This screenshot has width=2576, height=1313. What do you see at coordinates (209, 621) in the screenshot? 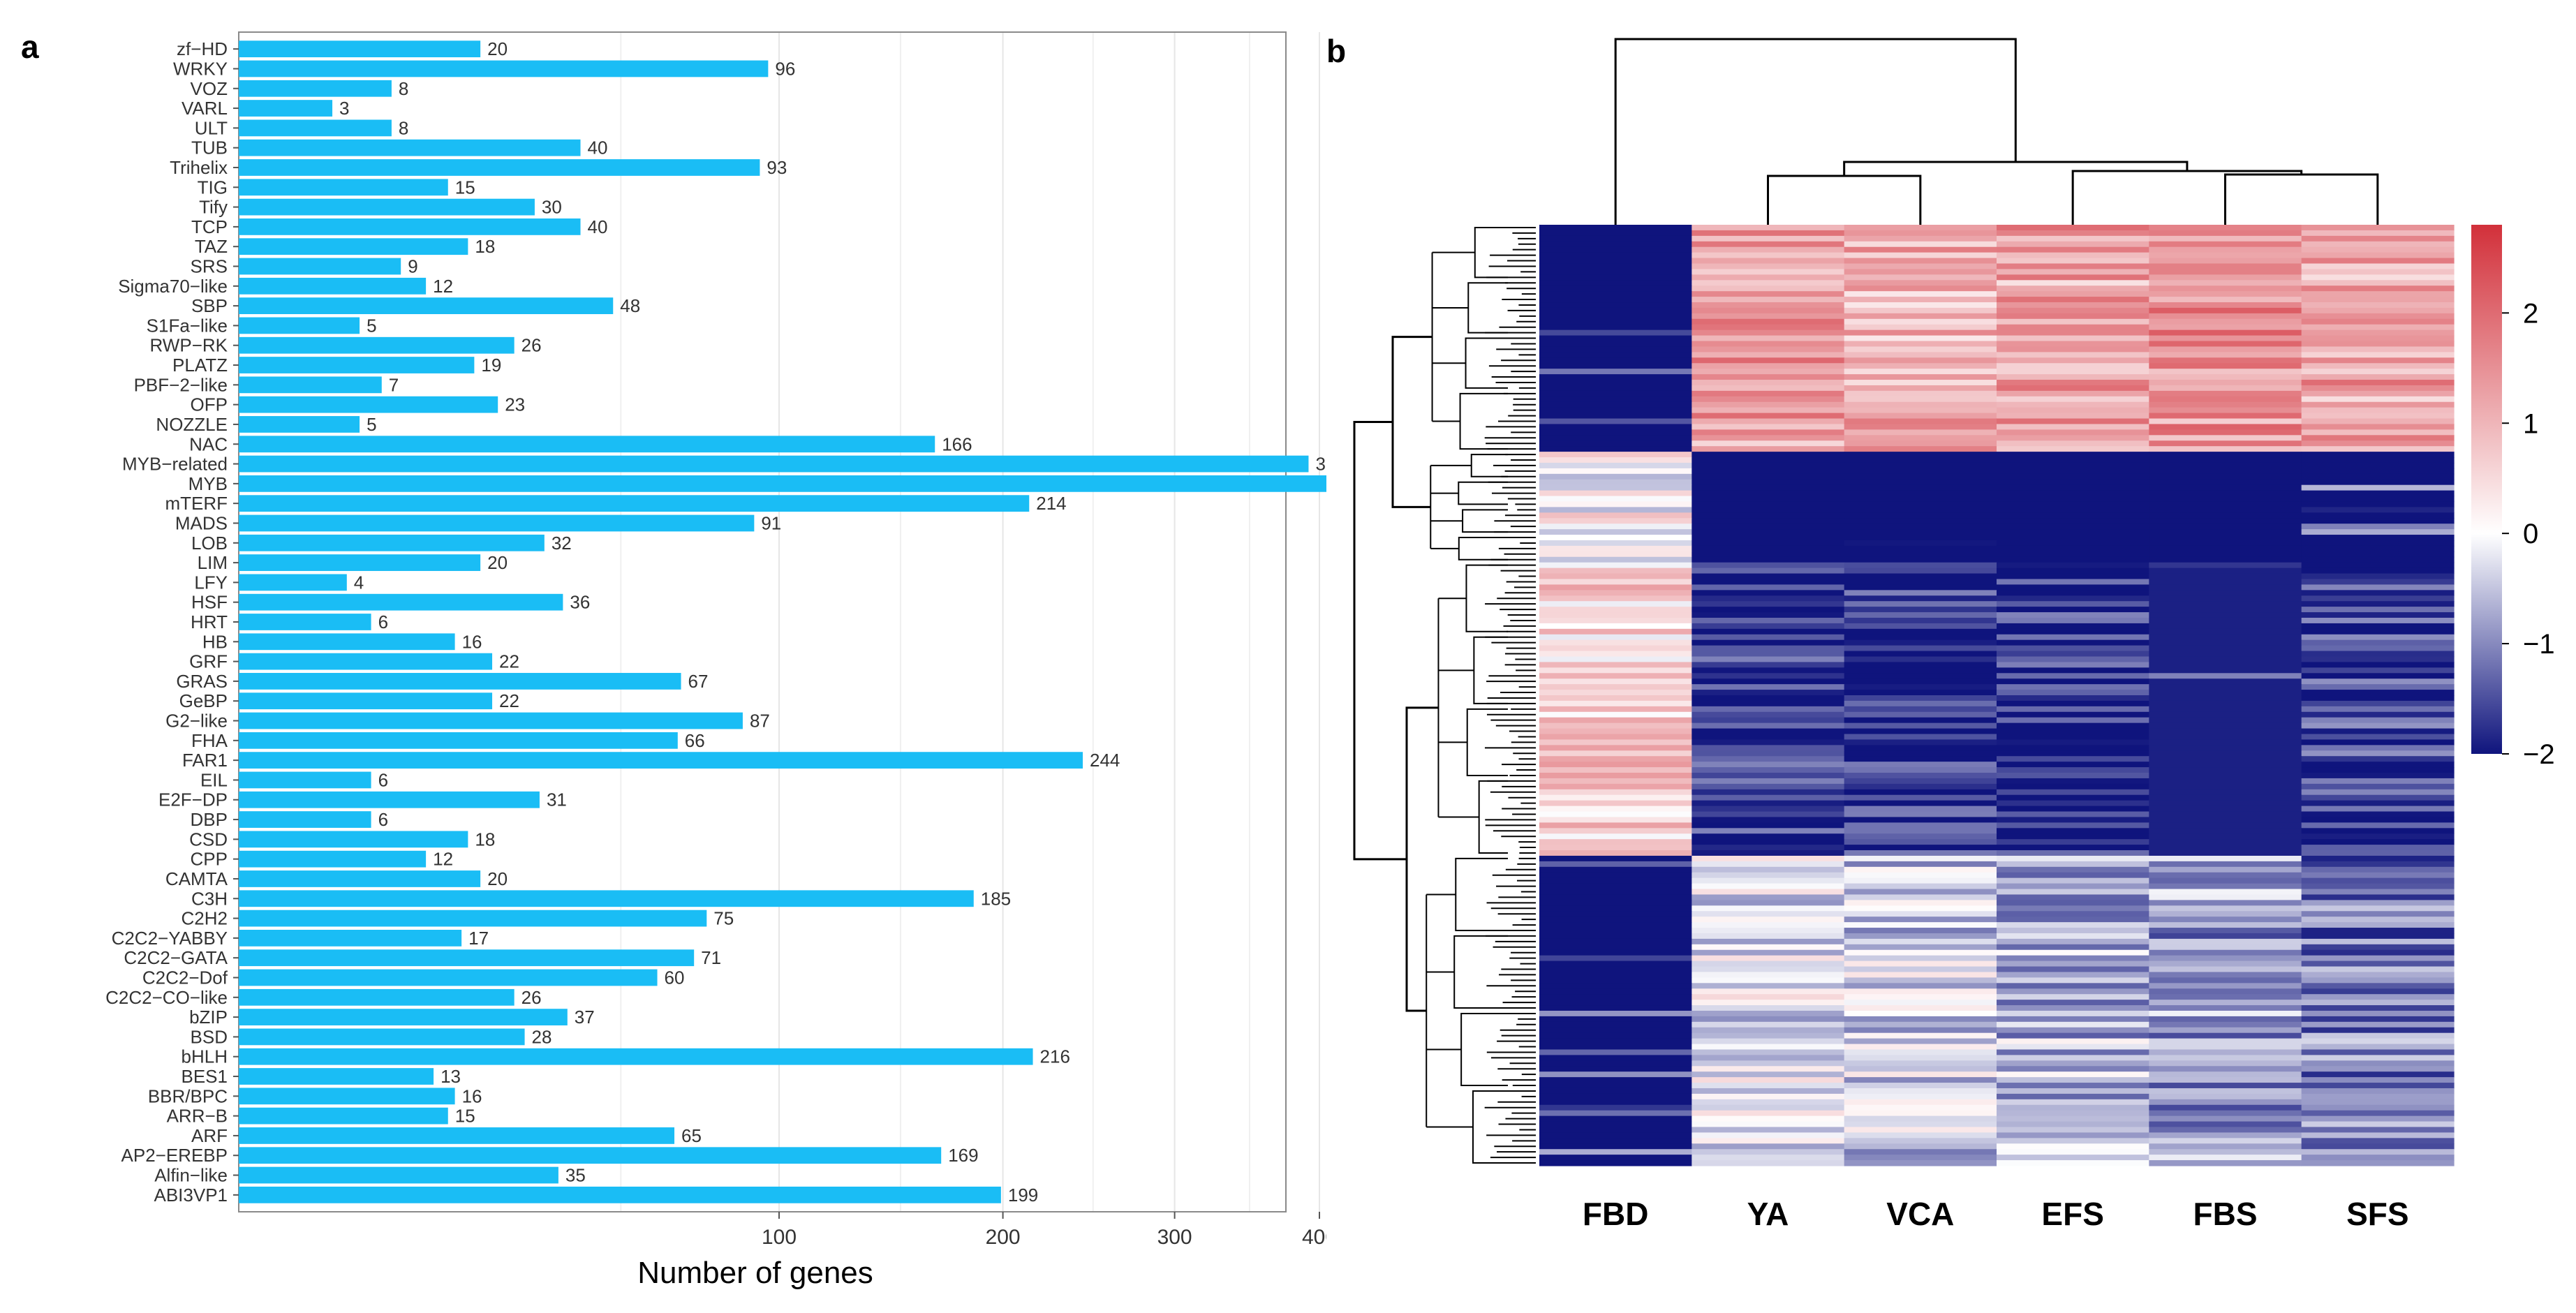
I see `category-label: HRT` at bounding box center [209, 621].